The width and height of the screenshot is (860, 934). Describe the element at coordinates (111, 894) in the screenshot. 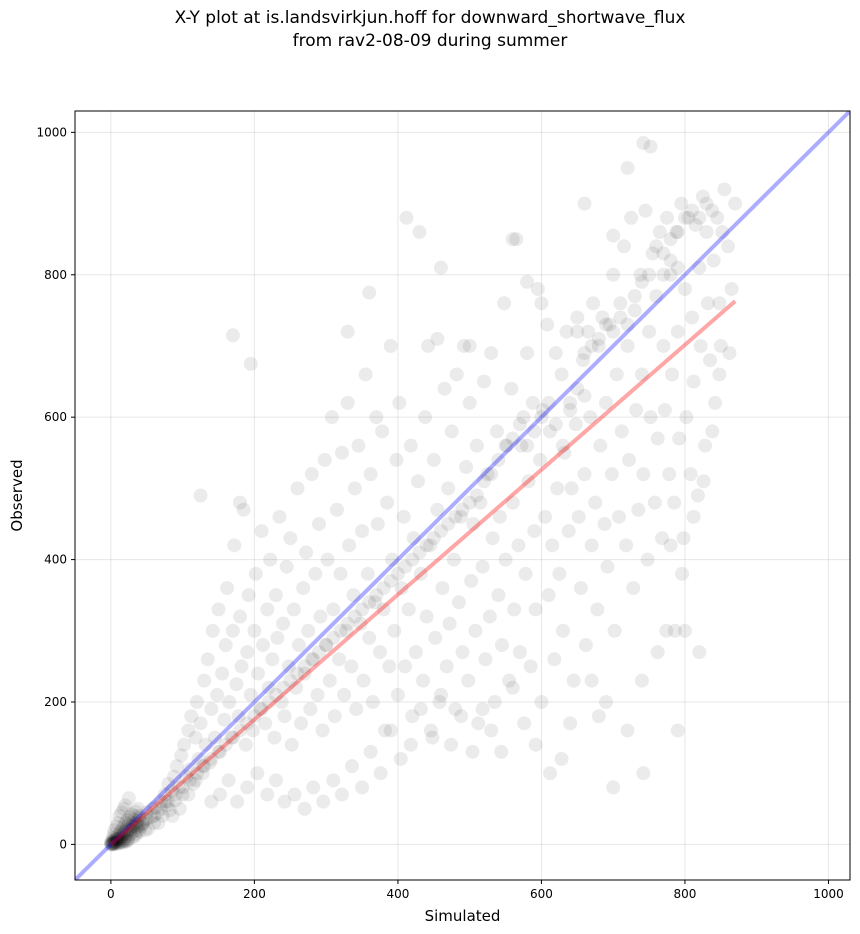

I see `x-tick-label: 0` at that location.